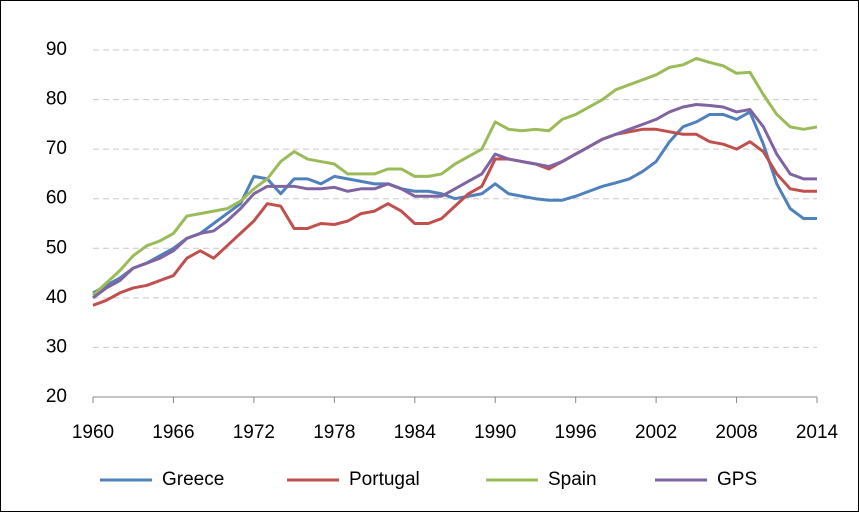  Describe the element at coordinates (415, 432) in the screenshot. I see `x-tick-label: 1984` at that location.